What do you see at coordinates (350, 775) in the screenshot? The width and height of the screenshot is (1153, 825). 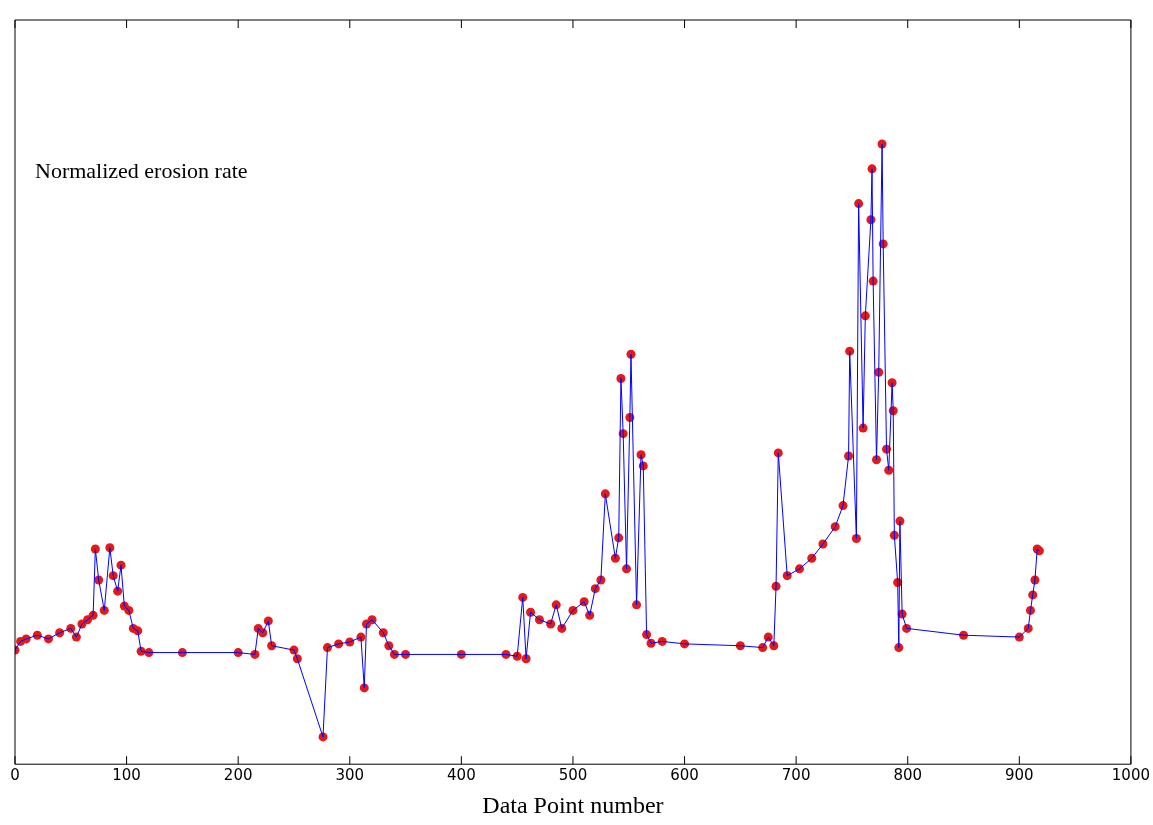 I see `x-tick-label: 300` at bounding box center [350, 775].